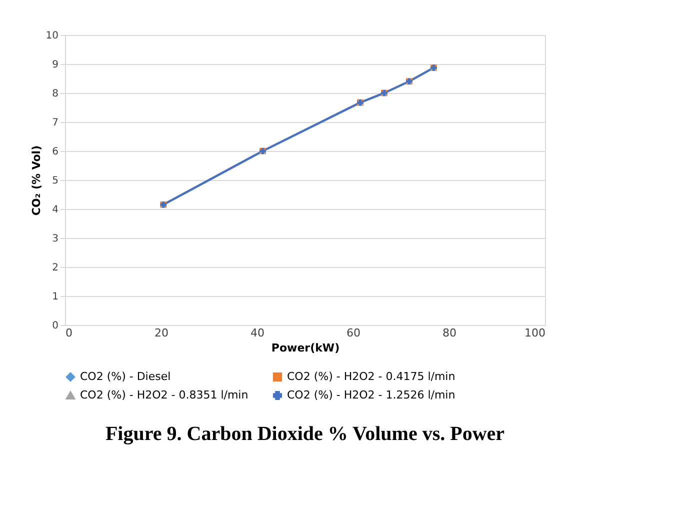 The image size is (681, 520). What do you see at coordinates (36, 180) in the screenshot?
I see `y-axis-title: CO₂ (% Vol)` at bounding box center [36, 180].